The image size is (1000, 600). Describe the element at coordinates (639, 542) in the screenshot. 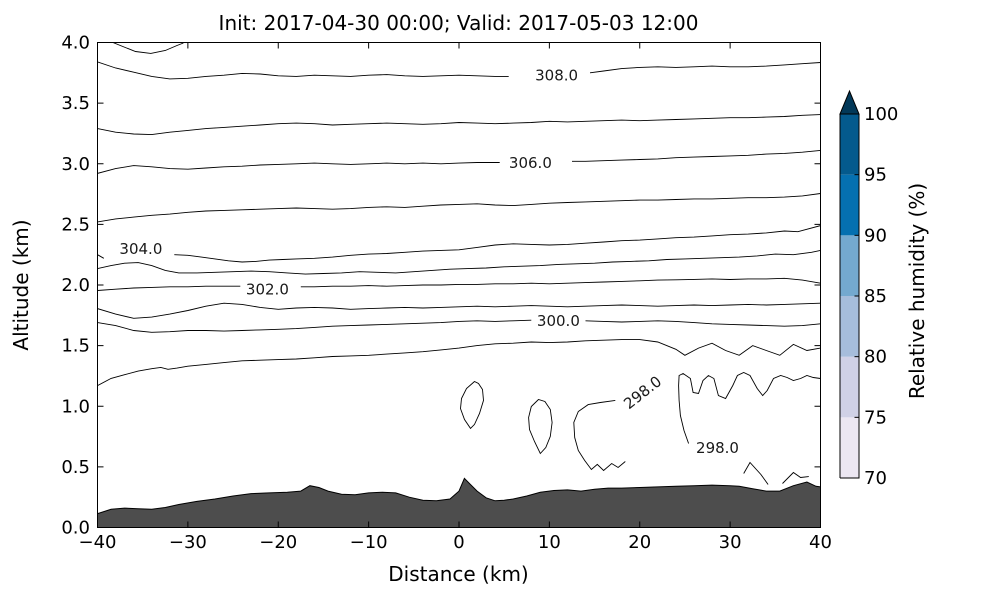

I see `x-tick-label: 20` at that location.